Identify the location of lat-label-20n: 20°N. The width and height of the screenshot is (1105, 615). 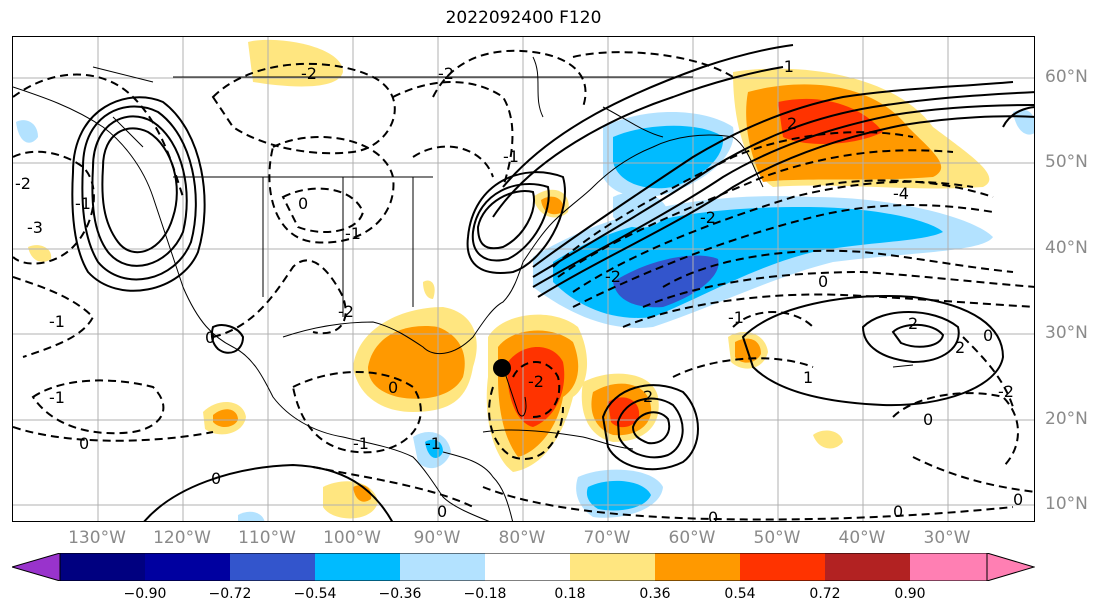
(1066, 419).